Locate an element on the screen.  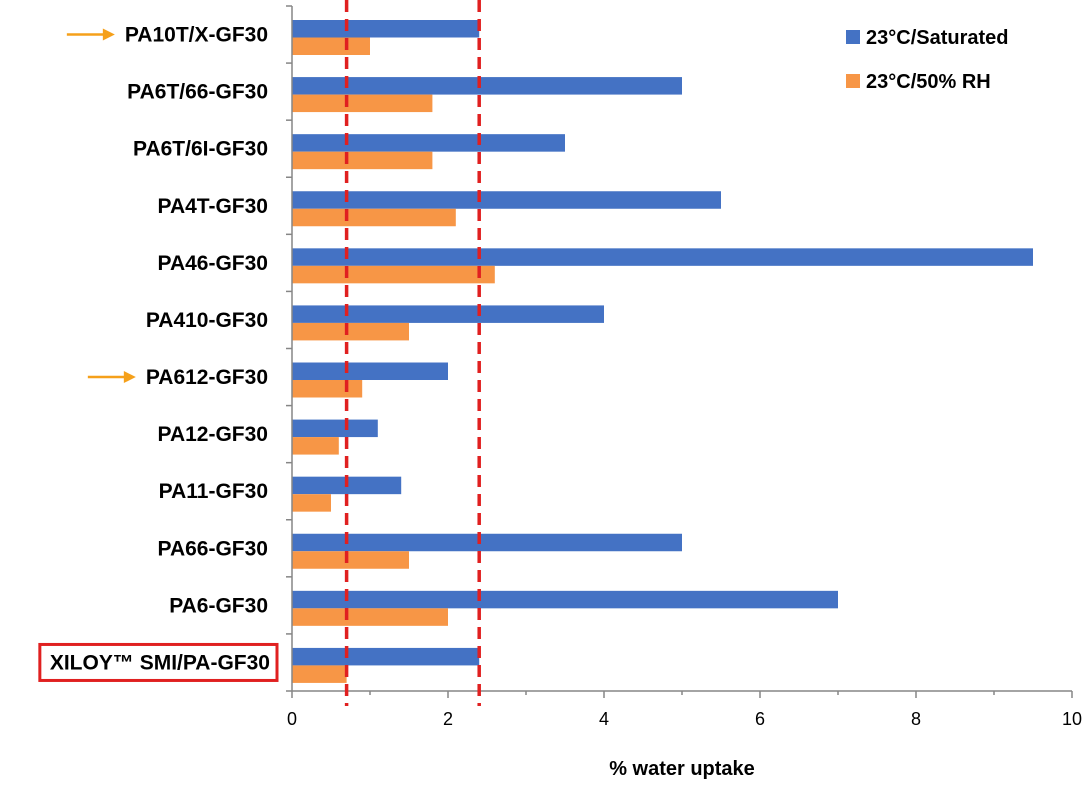
x-axis-title: % water uptake is located at coordinates (682, 769).